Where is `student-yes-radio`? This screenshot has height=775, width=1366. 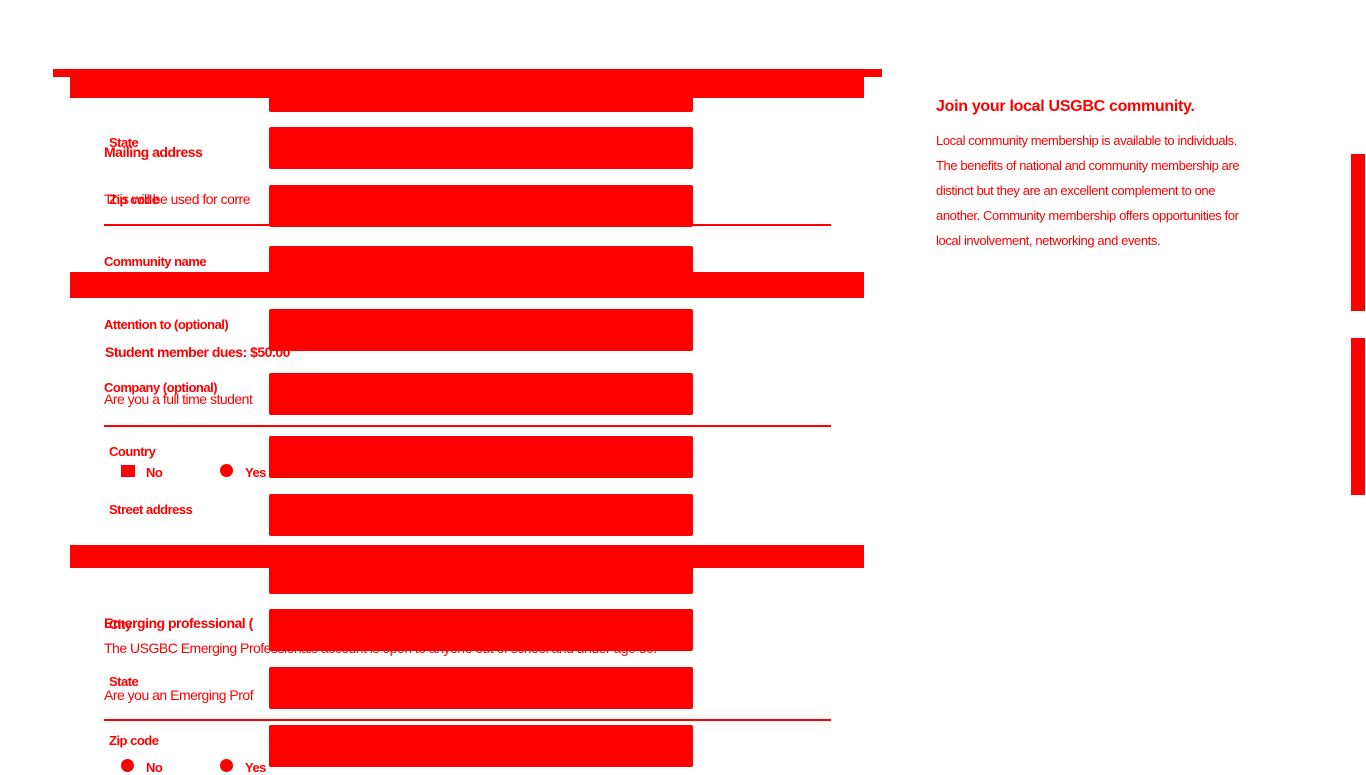
student-yes-radio is located at coordinates (226, 470).